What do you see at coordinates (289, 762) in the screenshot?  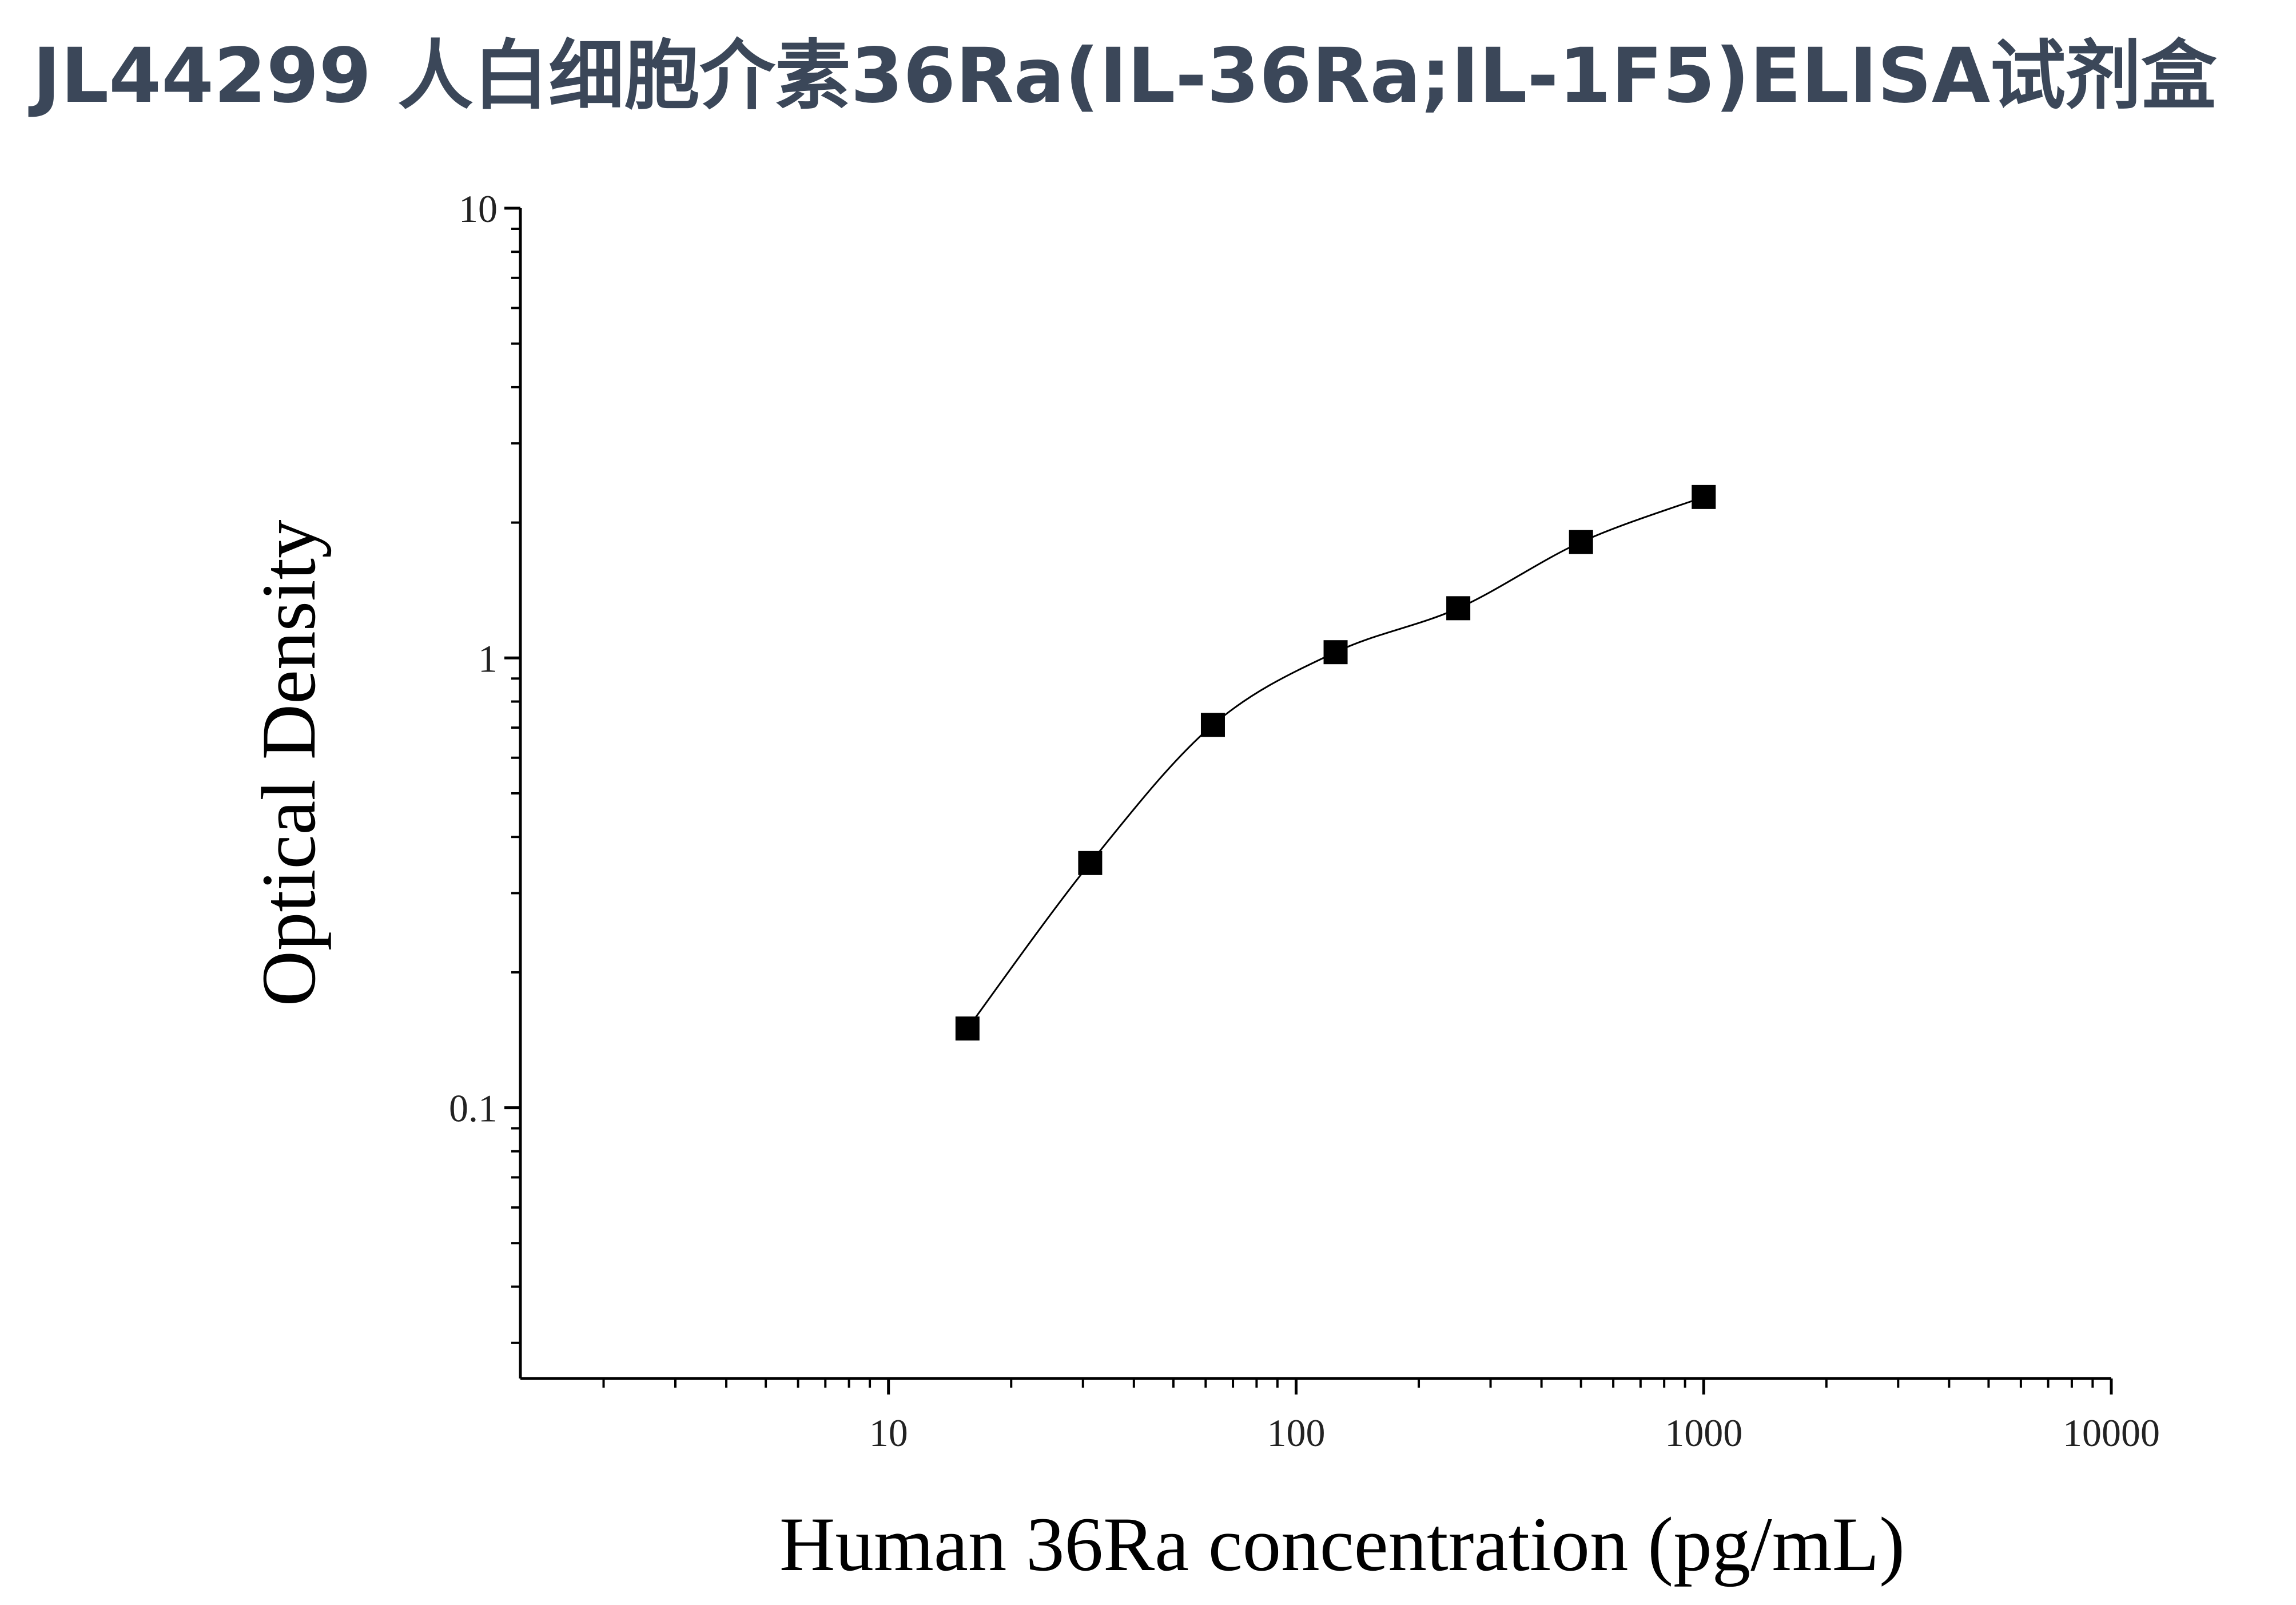 I see `y-axis-label: Optical Density` at bounding box center [289, 762].